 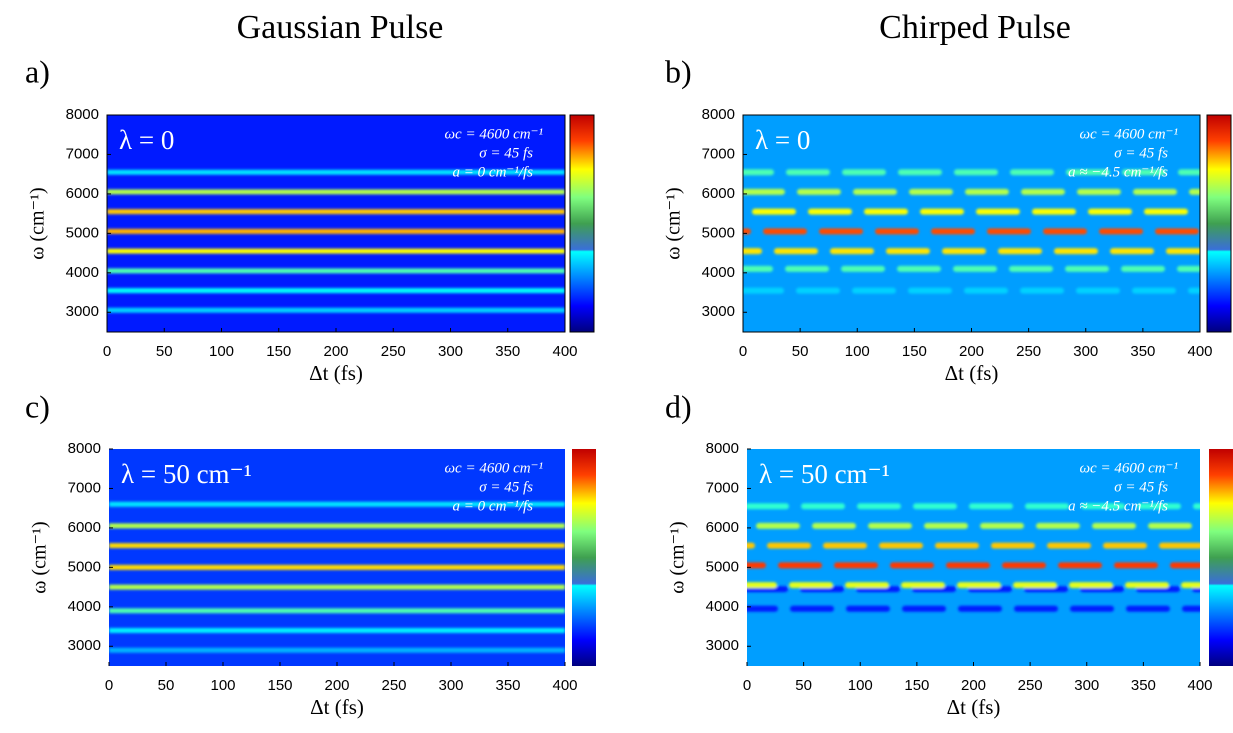 What do you see at coordinates (678, 71) in the screenshot?
I see `panel-label: b)` at bounding box center [678, 71].